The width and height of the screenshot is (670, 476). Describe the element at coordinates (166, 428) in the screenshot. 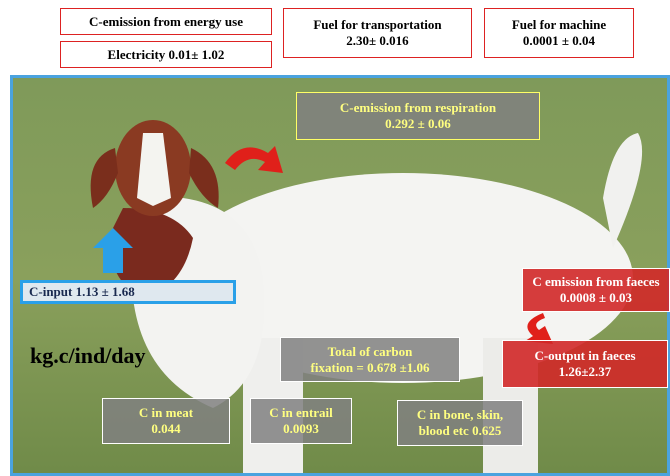

I see `value: 0.044` at that location.